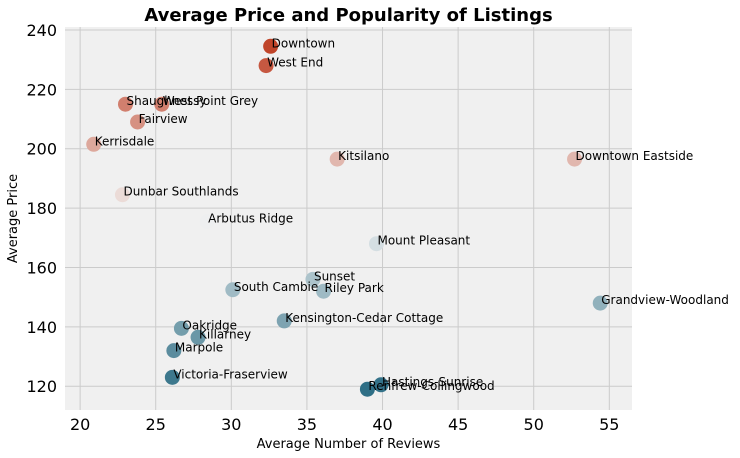 This screenshot has width=740, height=458. Describe the element at coordinates (231, 424) in the screenshot. I see `x-tick-label: 30` at that location.